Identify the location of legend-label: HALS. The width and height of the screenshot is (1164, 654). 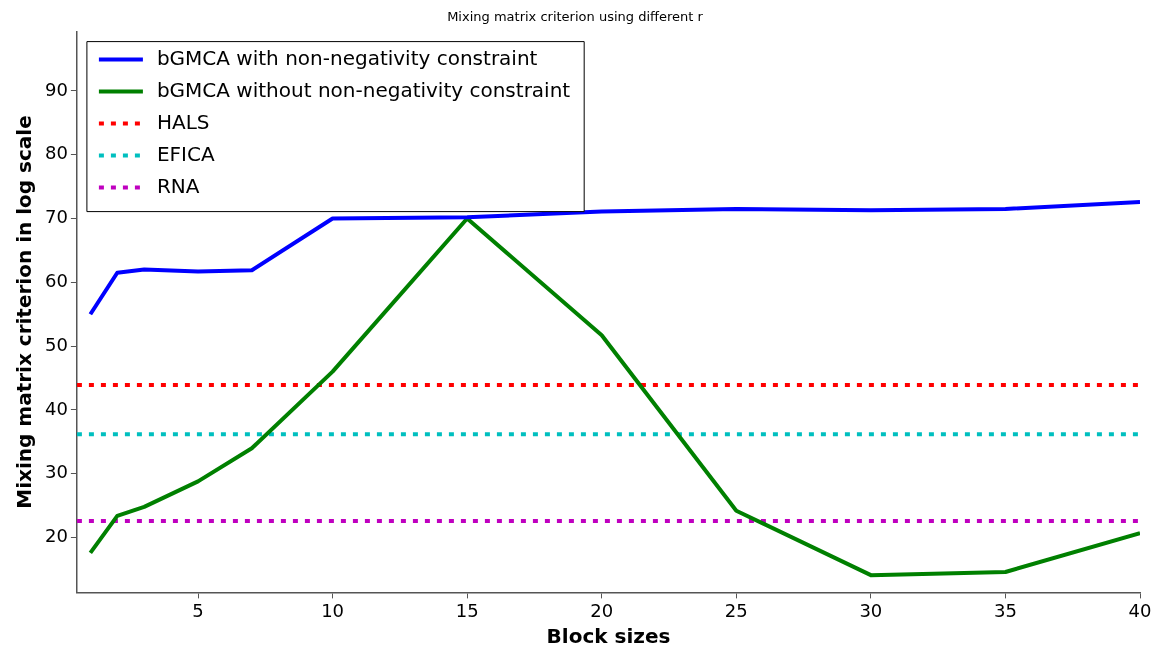
(183, 121).